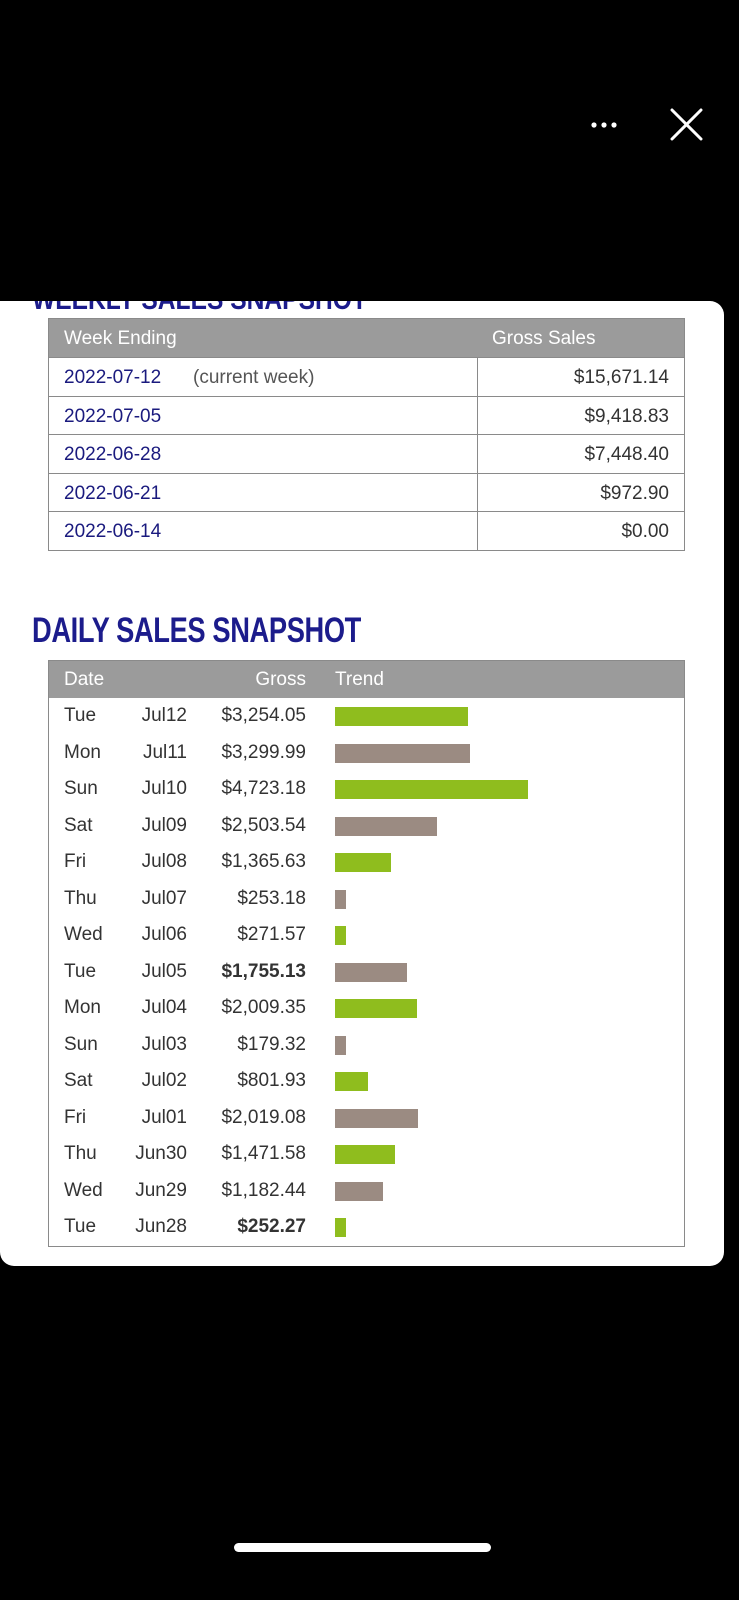  What do you see at coordinates (263, 752) in the screenshot?
I see `gross: $3,299.99` at bounding box center [263, 752].